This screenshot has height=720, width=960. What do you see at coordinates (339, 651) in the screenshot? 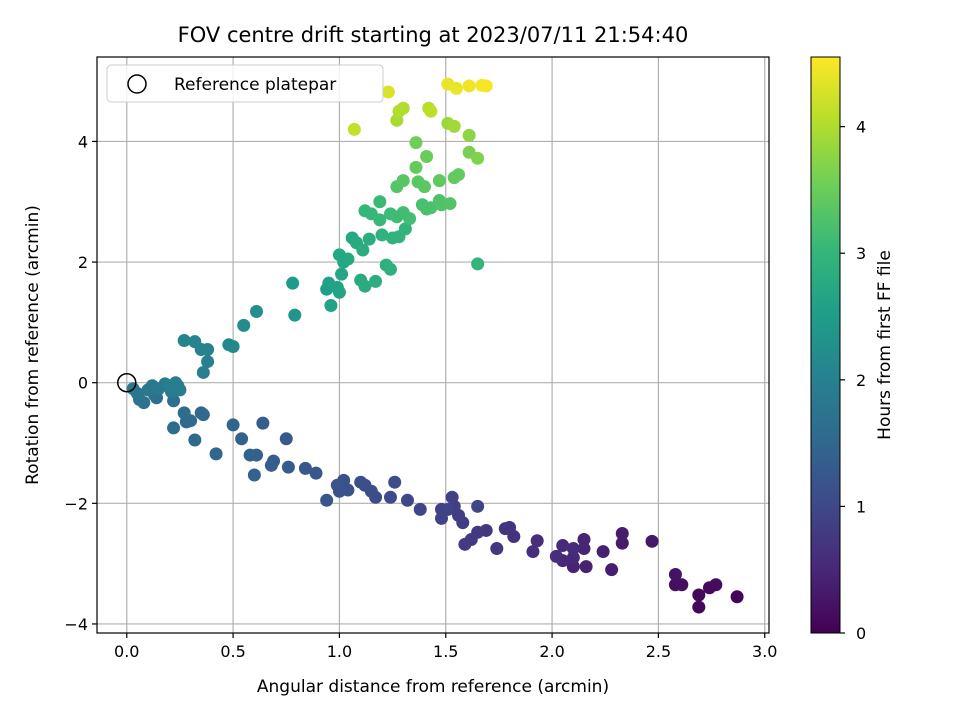
I see `x-tick-label: 1.0` at bounding box center [339, 651].